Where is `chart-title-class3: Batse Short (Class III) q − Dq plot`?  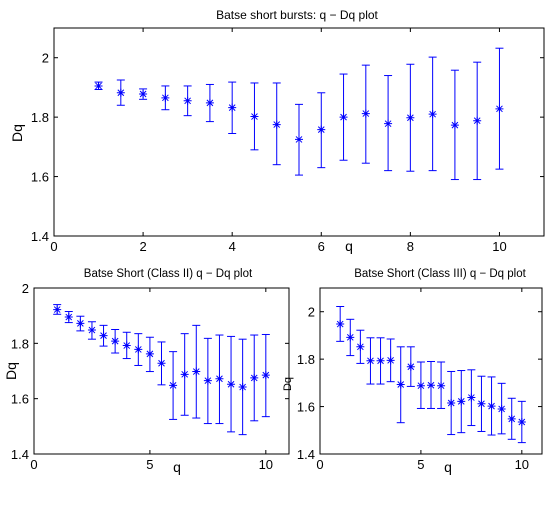 chart-title-class3: Batse Short (Class III) q − Dq plot is located at coordinates (440, 274).